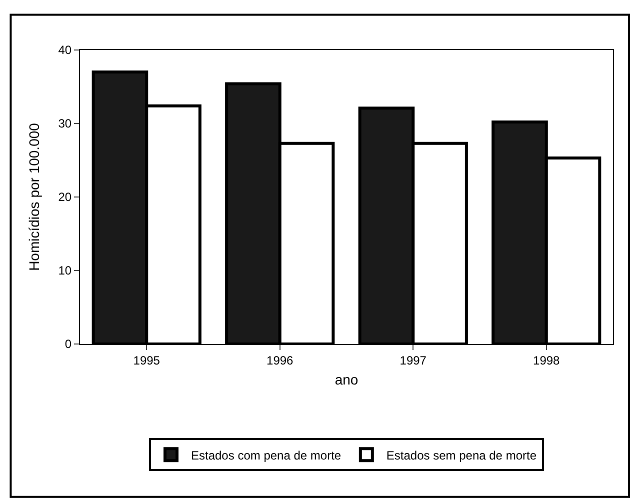  What do you see at coordinates (68, 344) in the screenshot?
I see `y-tick-label: 0` at bounding box center [68, 344].